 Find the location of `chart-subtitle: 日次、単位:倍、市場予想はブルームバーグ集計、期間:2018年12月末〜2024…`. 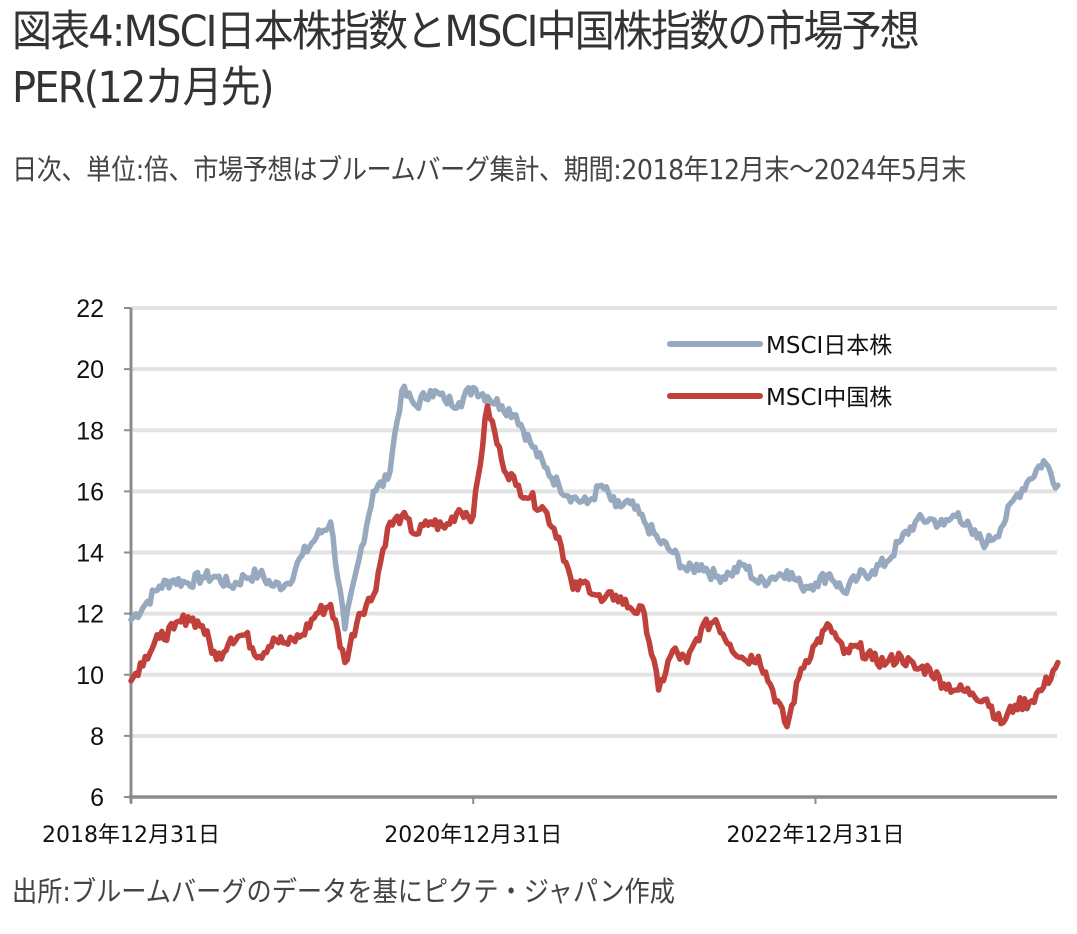

chart-subtitle: 日次、単位:倍、市場予想はブルームバーグ集計、期間:2018年12月末〜2024… is located at coordinates (489, 169).